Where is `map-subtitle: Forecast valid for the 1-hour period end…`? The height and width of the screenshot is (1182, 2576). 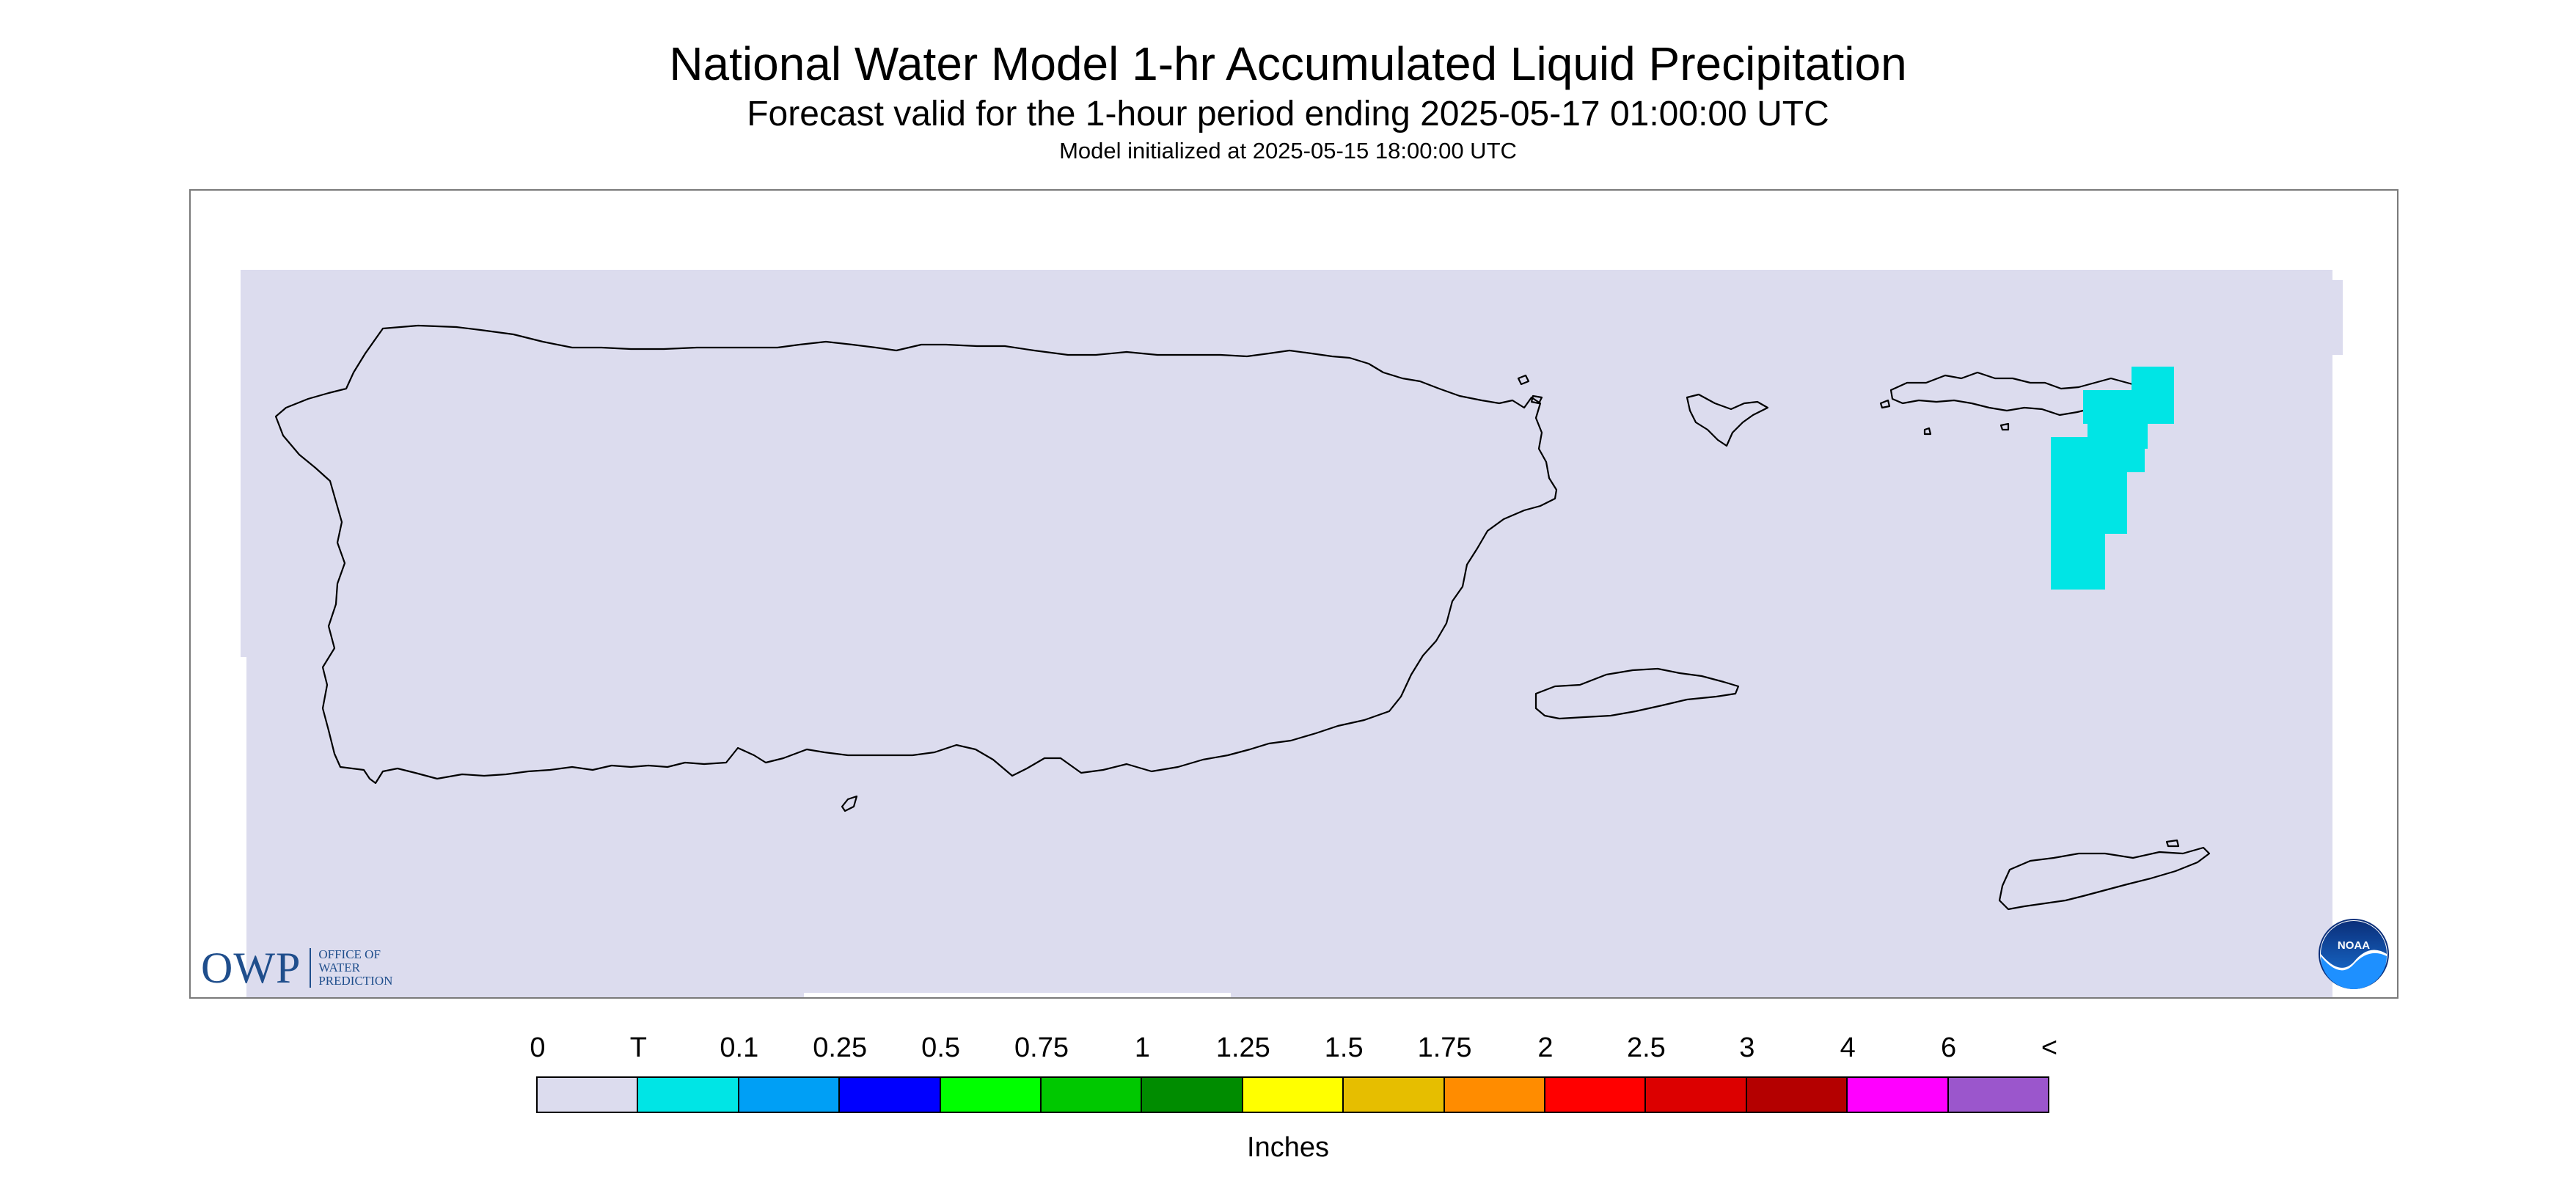 map-subtitle: Forecast valid for the 1-hour period end… is located at coordinates (1288, 114).